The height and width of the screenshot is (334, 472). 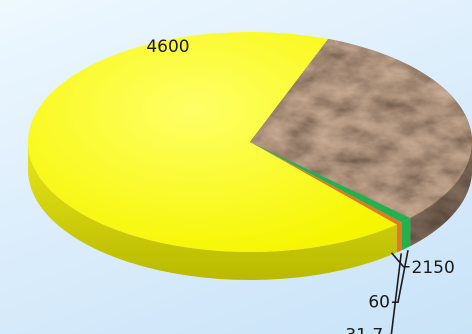 I want to click on pie-slice-31,7, so click(x=326, y=183).